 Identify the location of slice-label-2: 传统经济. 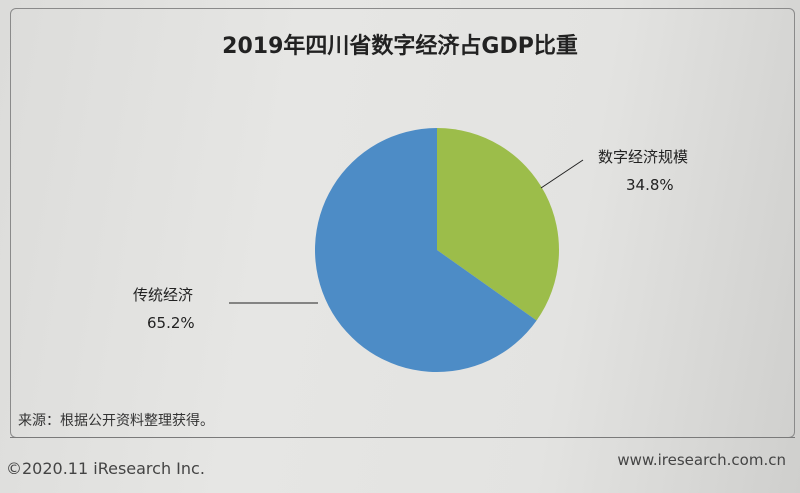
(163, 295).